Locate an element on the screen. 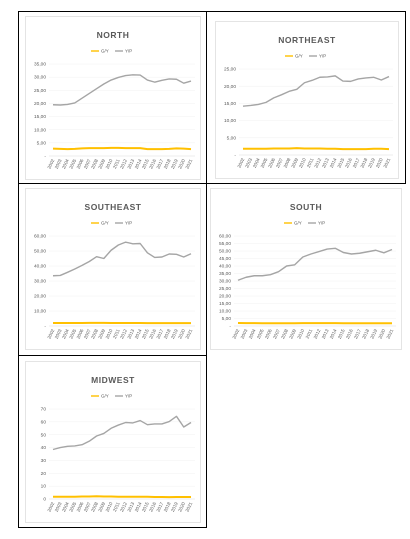 The image size is (410, 539). x-tick-label: 2011 is located at coordinates (116, 333).